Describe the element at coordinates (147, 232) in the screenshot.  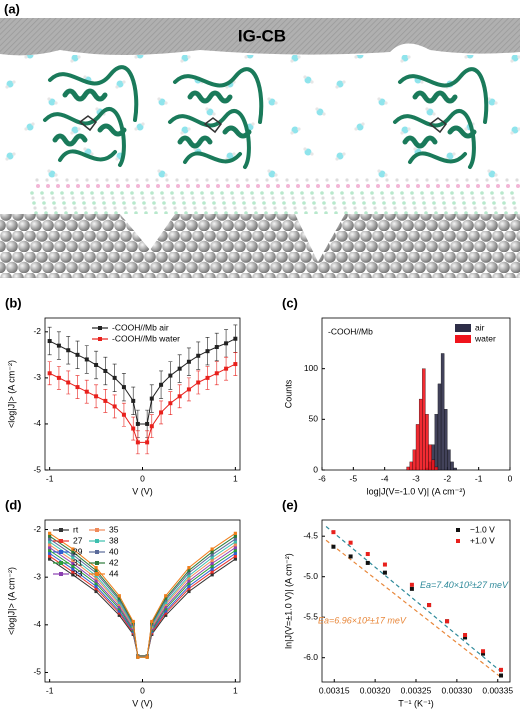
I see `defect` at that location.